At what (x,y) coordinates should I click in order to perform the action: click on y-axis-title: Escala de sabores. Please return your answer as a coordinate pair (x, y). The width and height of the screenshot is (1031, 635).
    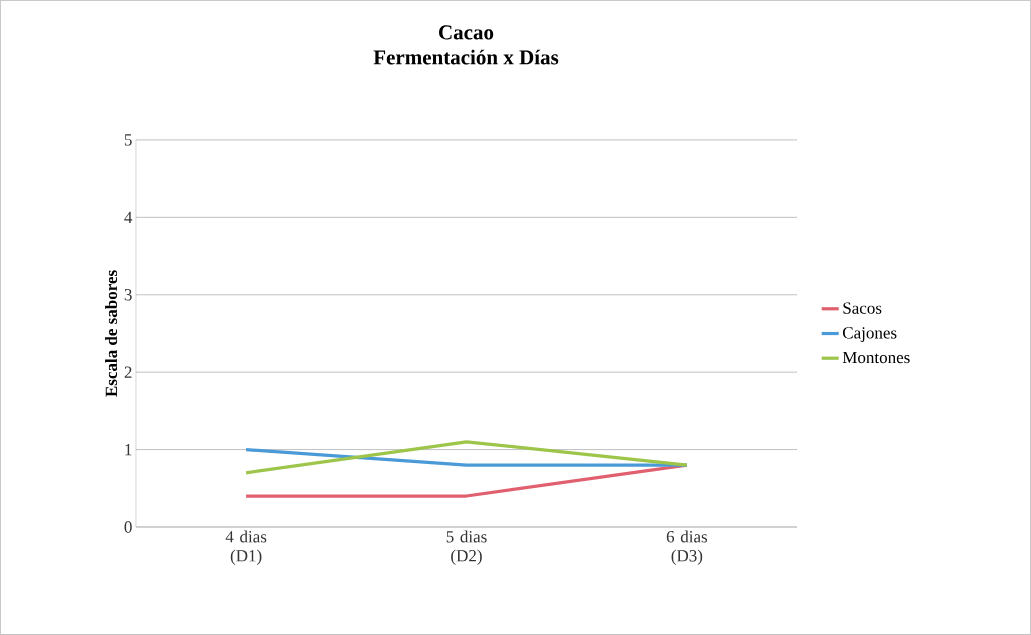
    Looking at the image, I should click on (111, 333).